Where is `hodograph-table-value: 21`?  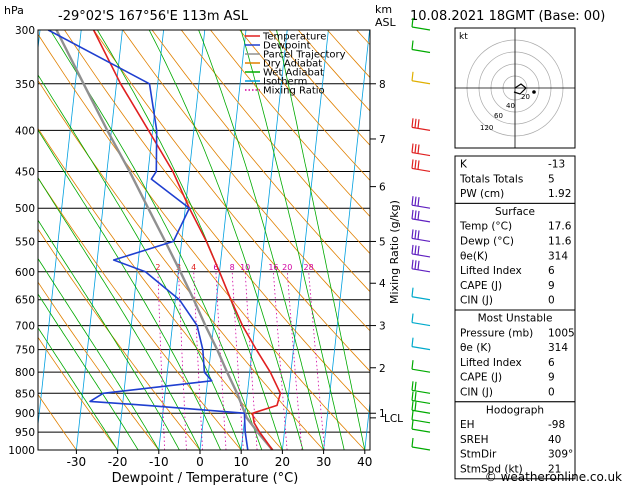 hodograph-table-value: 21 is located at coordinates (554, 470).